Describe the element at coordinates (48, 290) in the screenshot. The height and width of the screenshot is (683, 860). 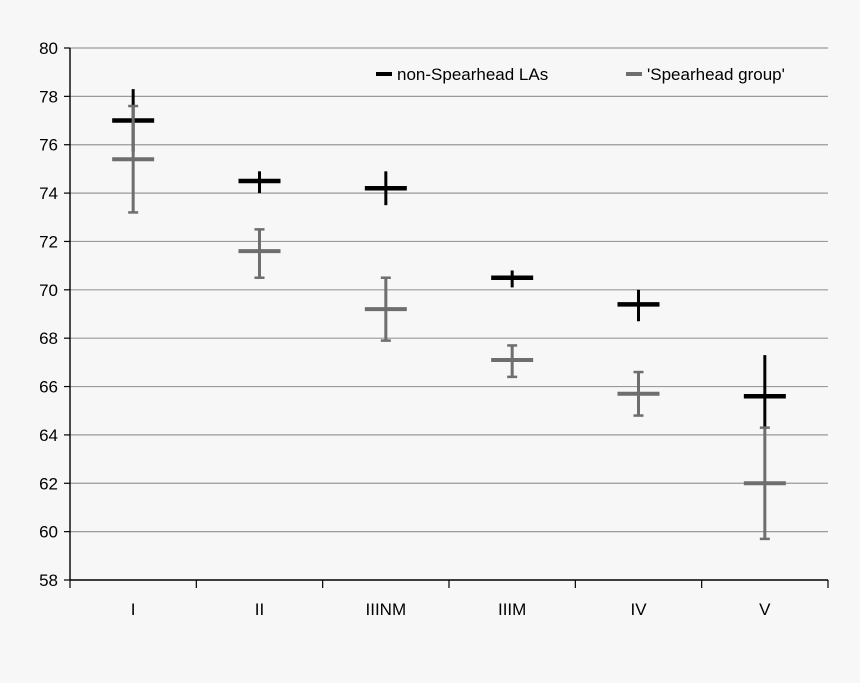
I see `y-tick-label: 70` at that location.